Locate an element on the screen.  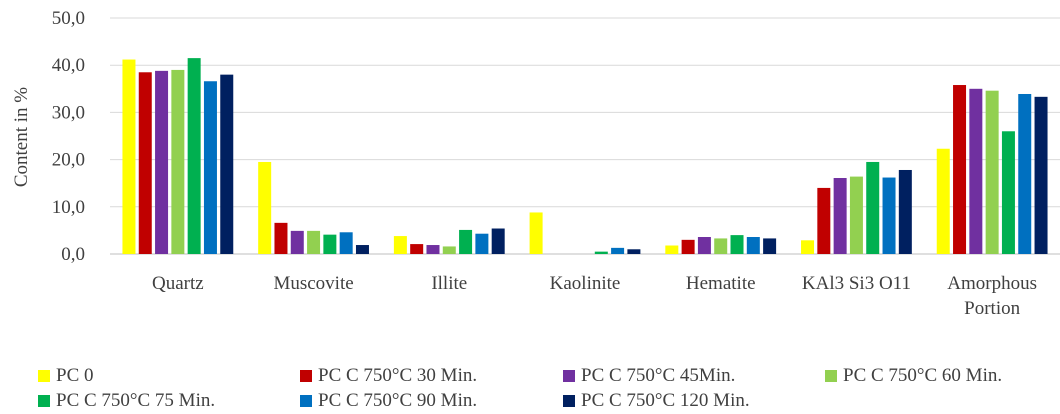
legend-item: PC C 750°C 45Min. is located at coordinates (649, 376).